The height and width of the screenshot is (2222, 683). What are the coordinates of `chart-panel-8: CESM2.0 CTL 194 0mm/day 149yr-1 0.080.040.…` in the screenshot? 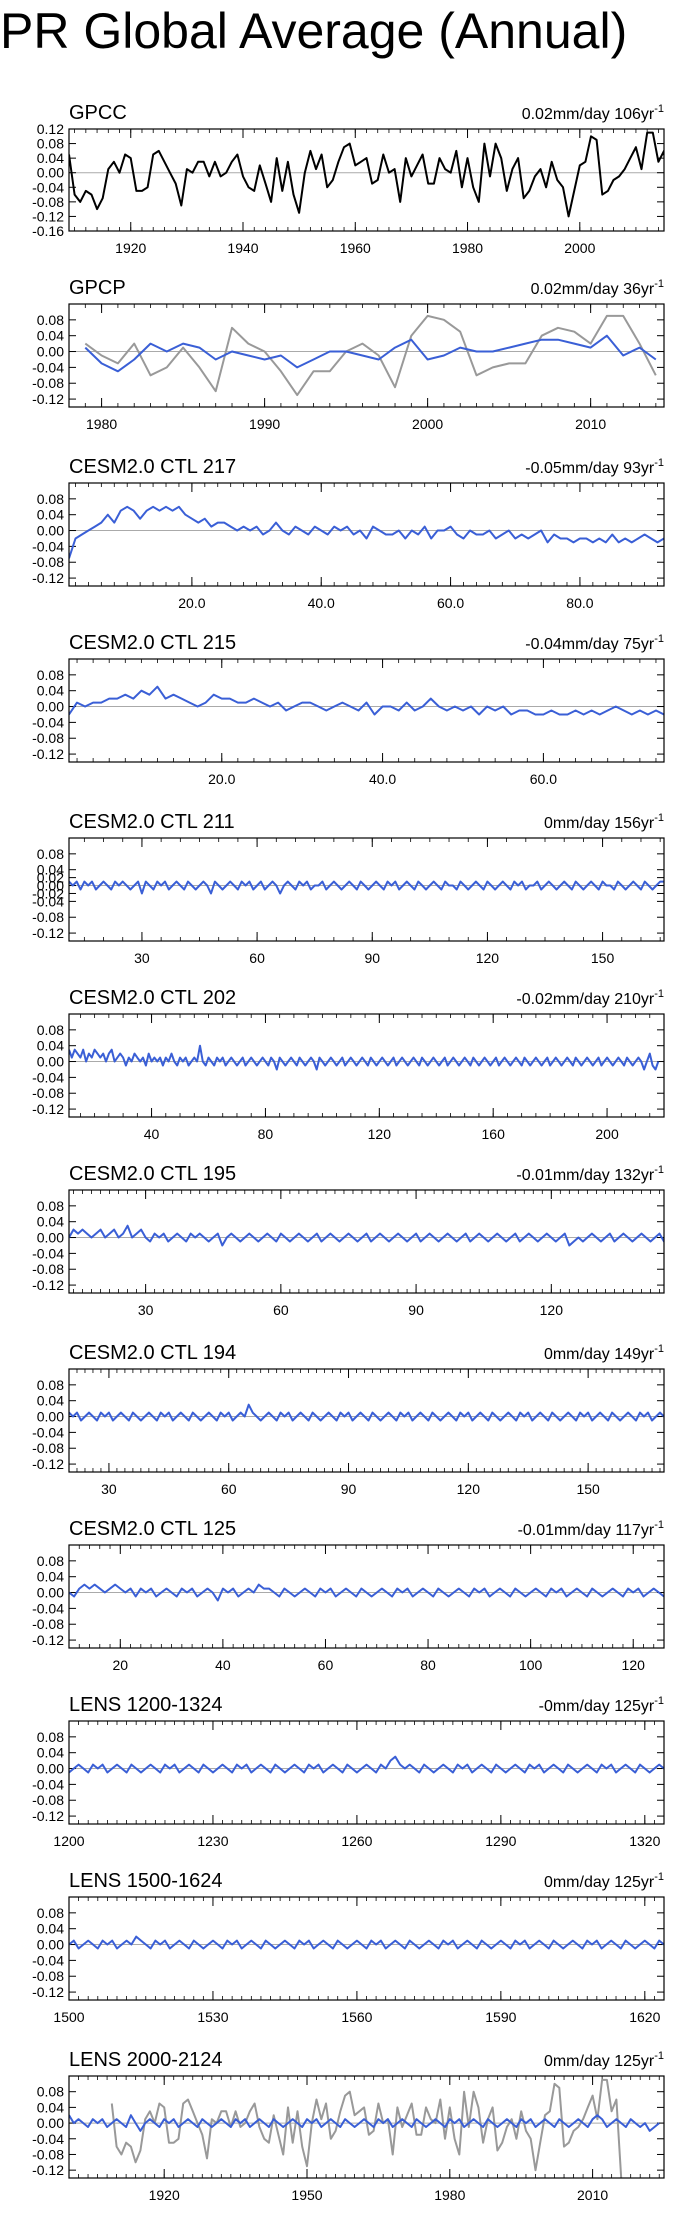 It's located at (348, 1419).